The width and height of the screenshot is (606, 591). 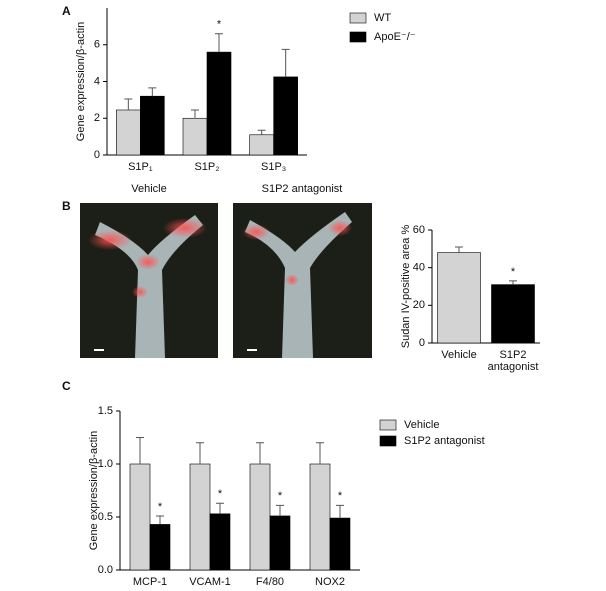 I want to click on legend-label: WT, so click(x=382, y=18).